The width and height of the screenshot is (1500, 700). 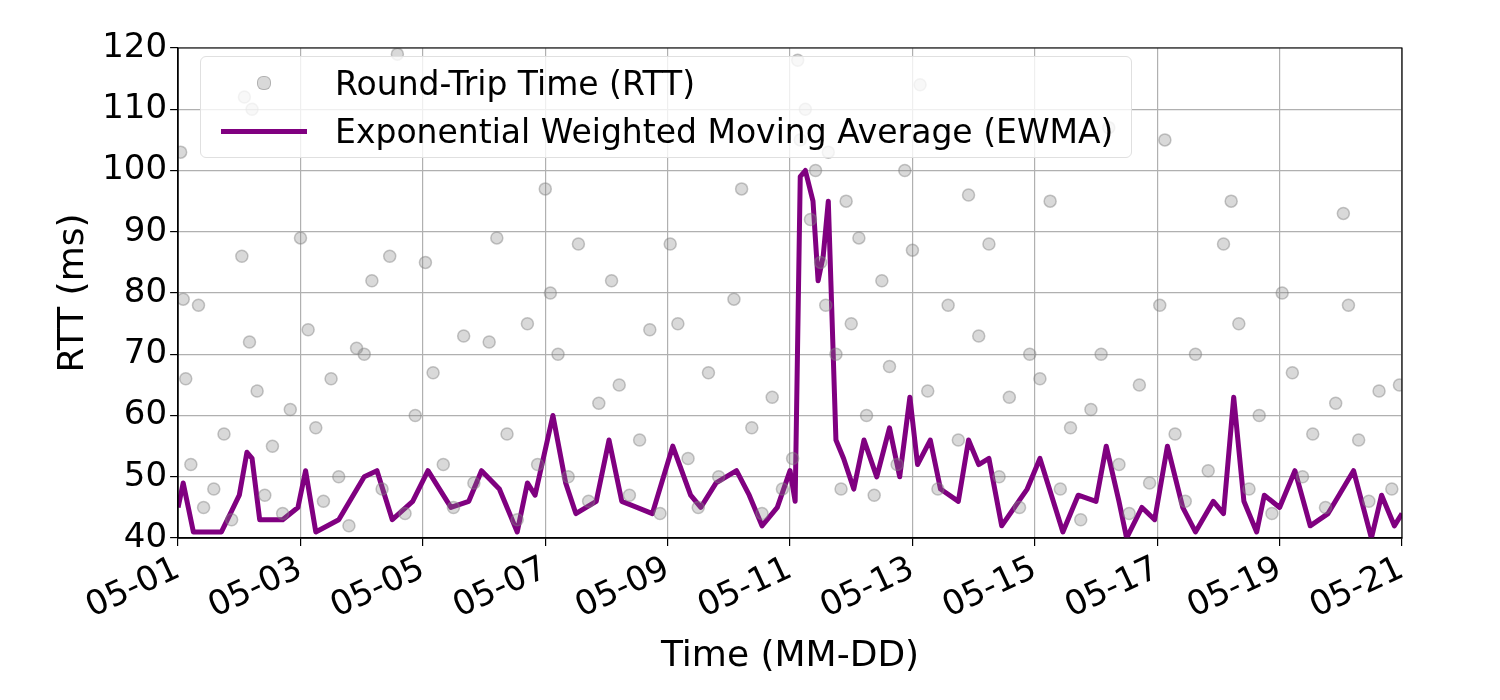 I want to click on y-tick-label: 90, so click(x=145, y=228).